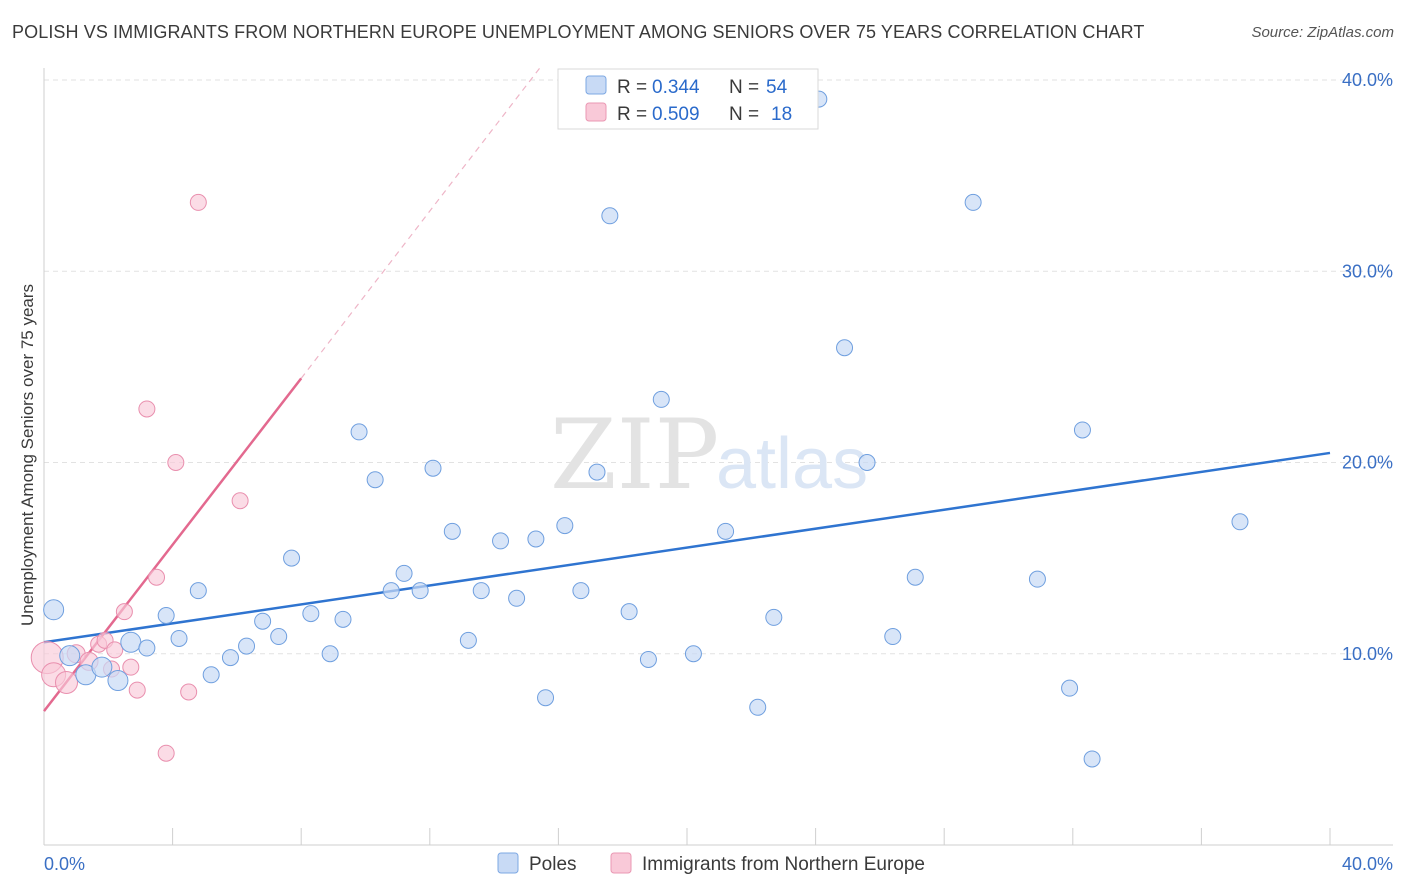 The height and width of the screenshot is (892, 1406). Describe the element at coordinates (634, 455) in the screenshot. I see `watermark-zip: ZIP` at that location.